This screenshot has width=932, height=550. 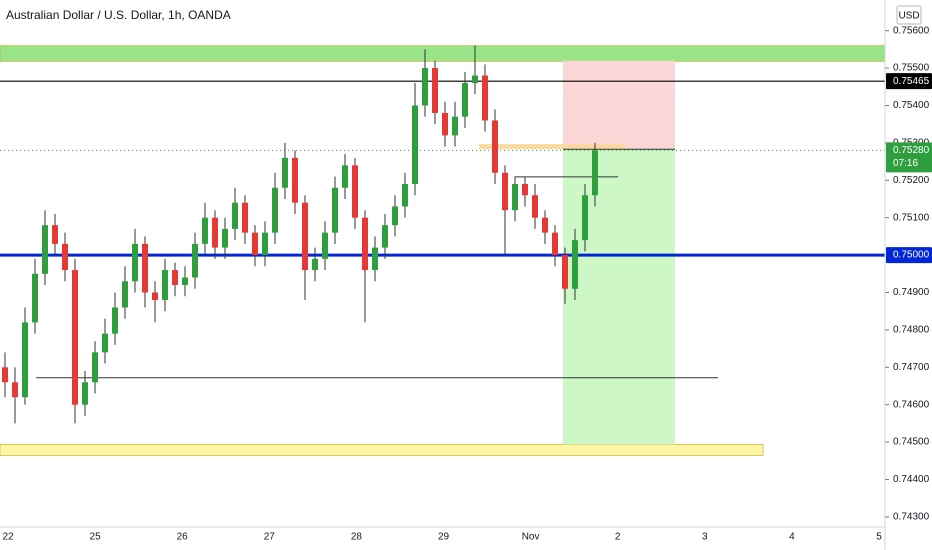 I want to click on x-tick-label: 28, so click(x=357, y=537).